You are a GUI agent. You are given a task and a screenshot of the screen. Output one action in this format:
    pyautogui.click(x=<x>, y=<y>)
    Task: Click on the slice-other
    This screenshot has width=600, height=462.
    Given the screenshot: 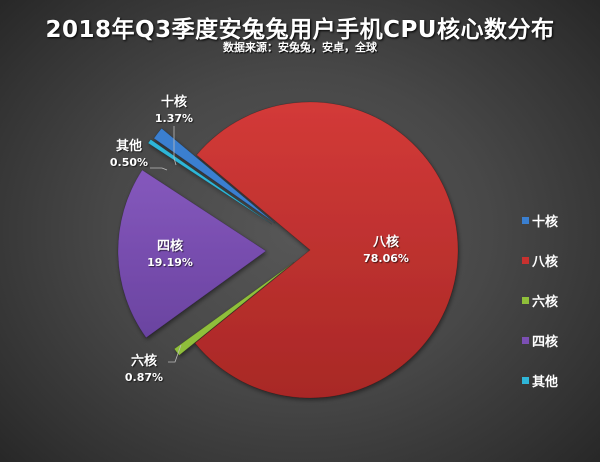 What is the action you would take?
    pyautogui.click(x=210, y=181)
    